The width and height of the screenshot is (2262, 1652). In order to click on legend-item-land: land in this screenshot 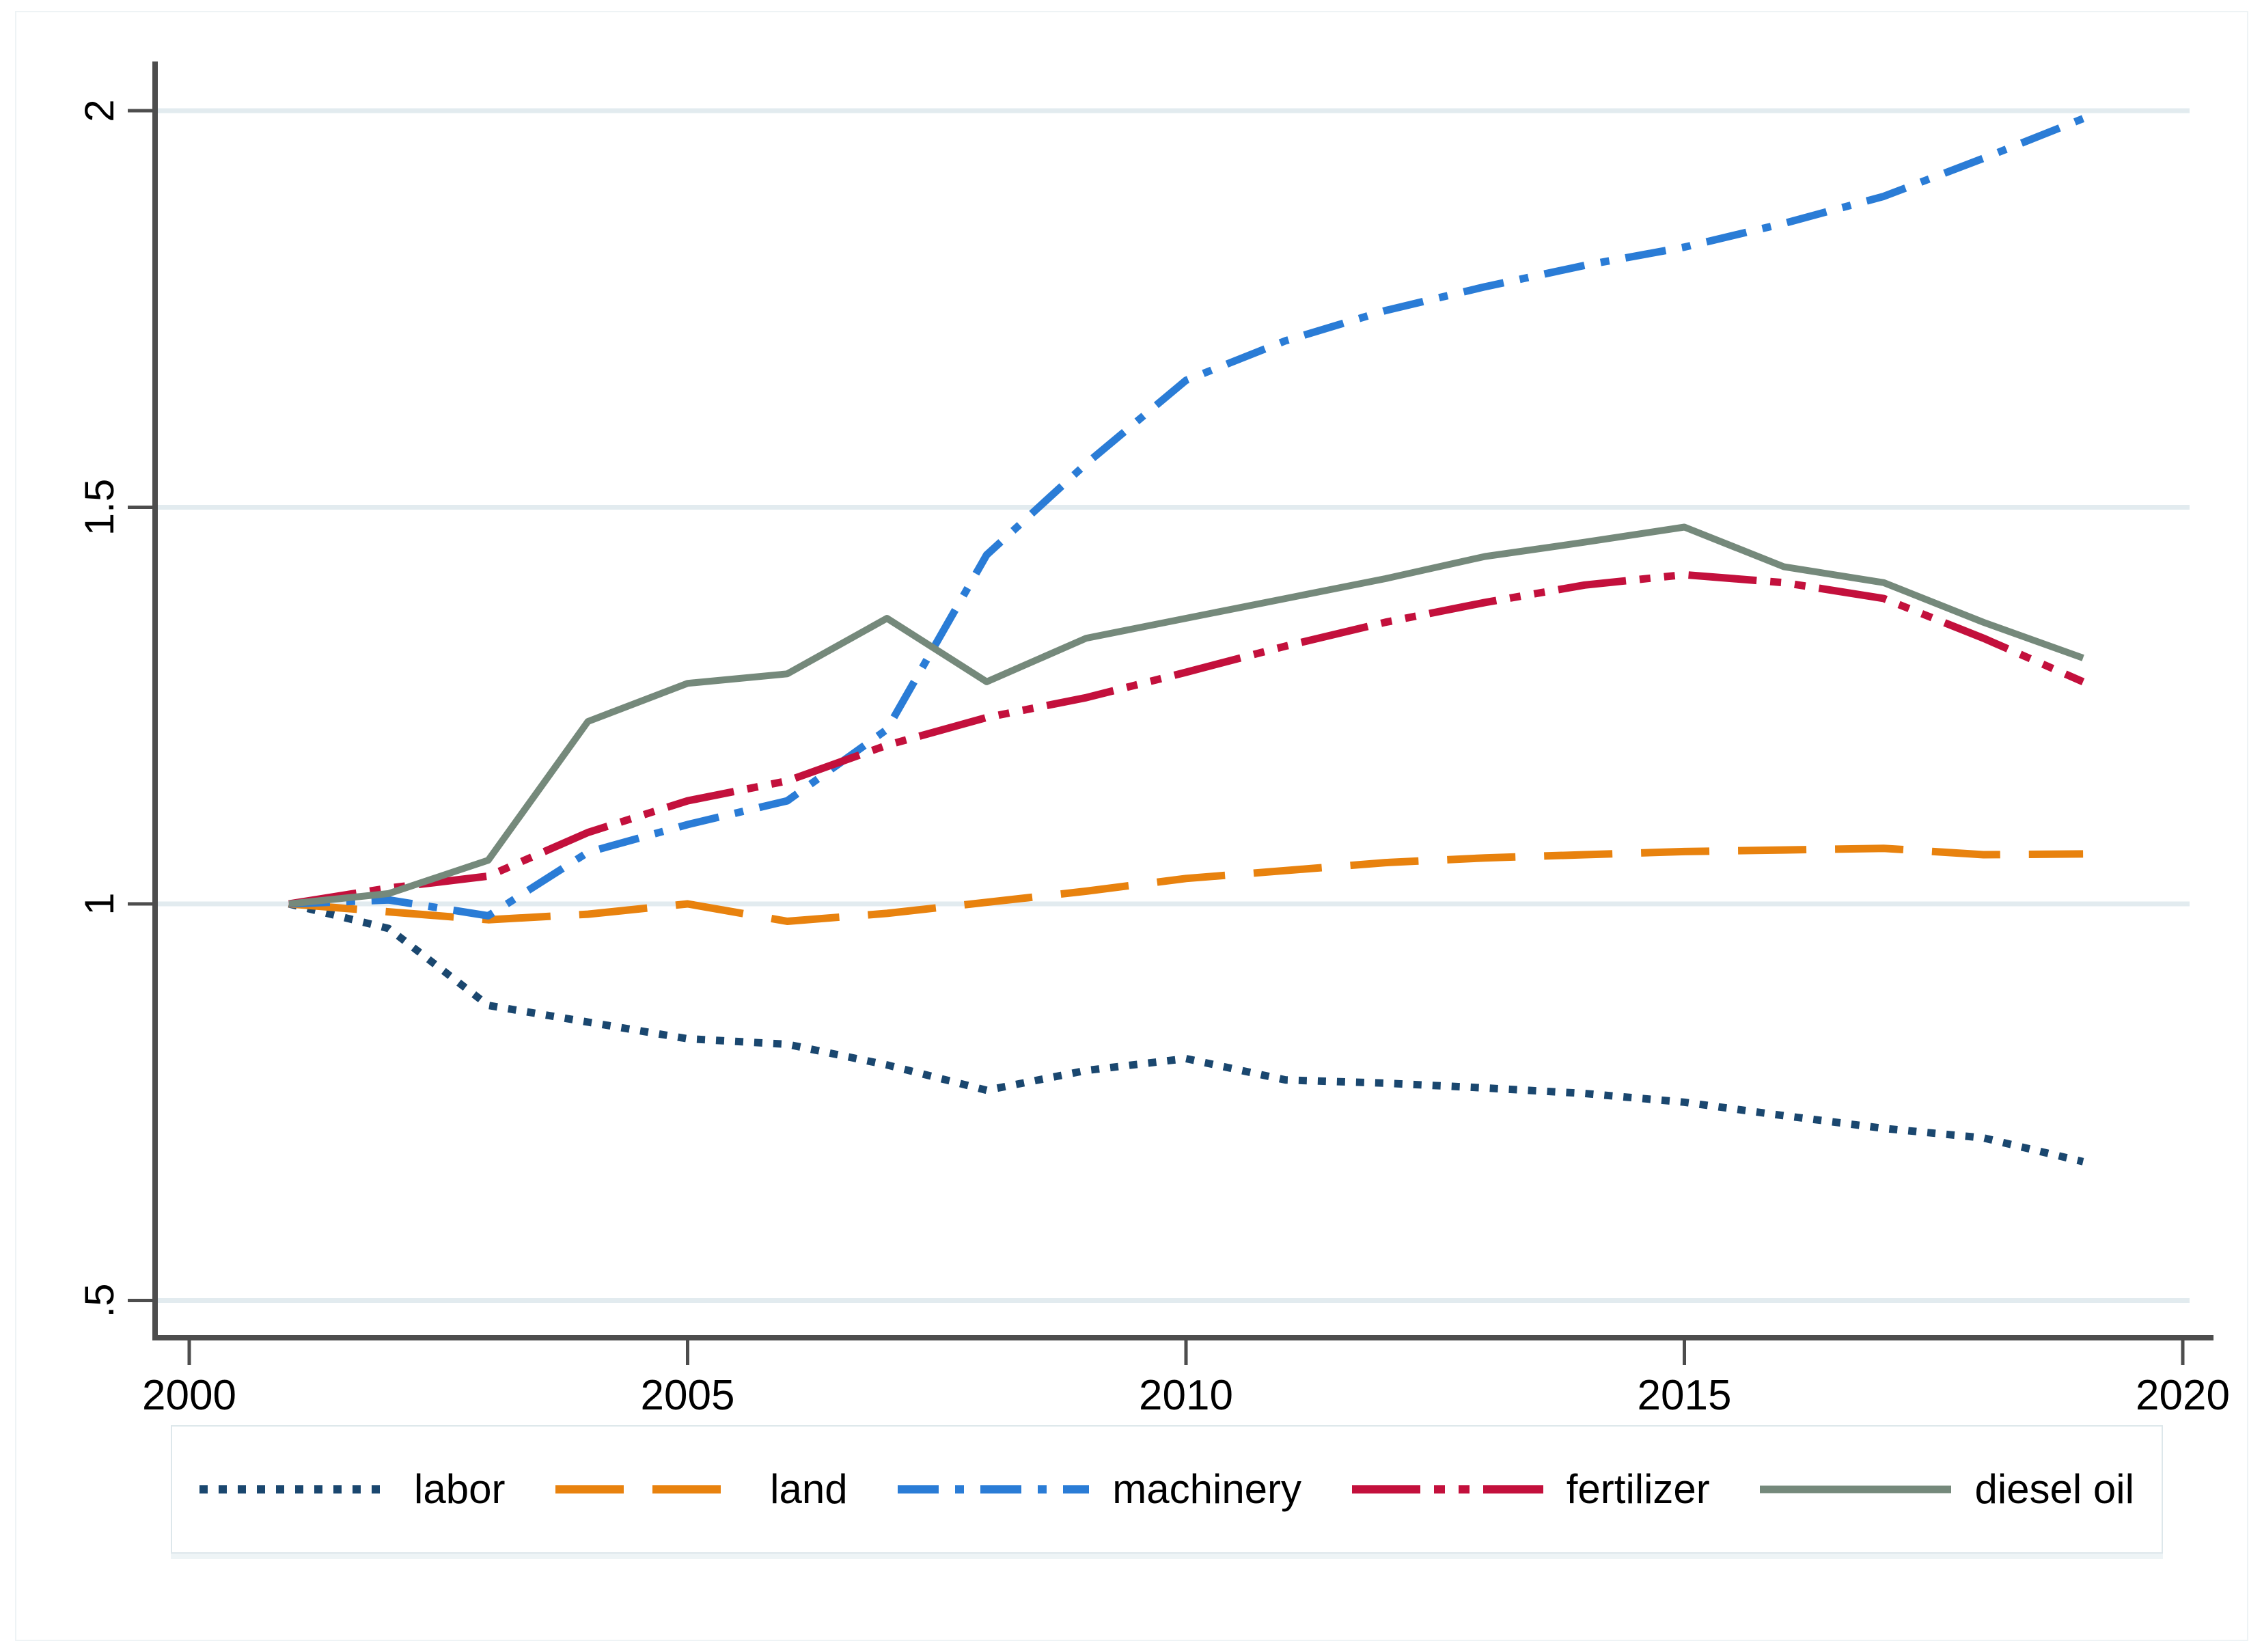, I will do `click(701, 1489)`.